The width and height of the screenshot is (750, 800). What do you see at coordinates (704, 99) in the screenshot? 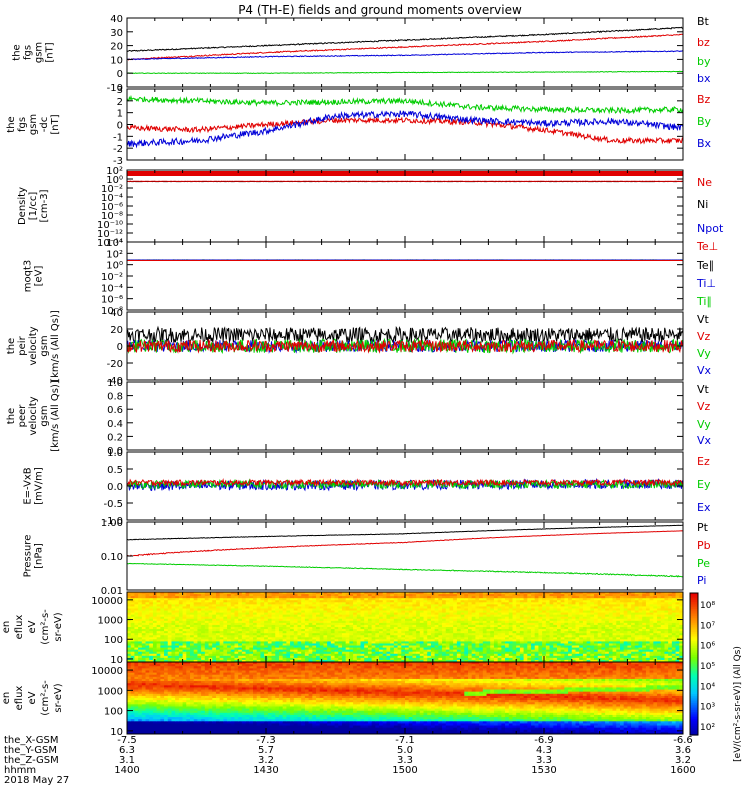
I see `legend-Bz: Bz` at bounding box center [704, 99].